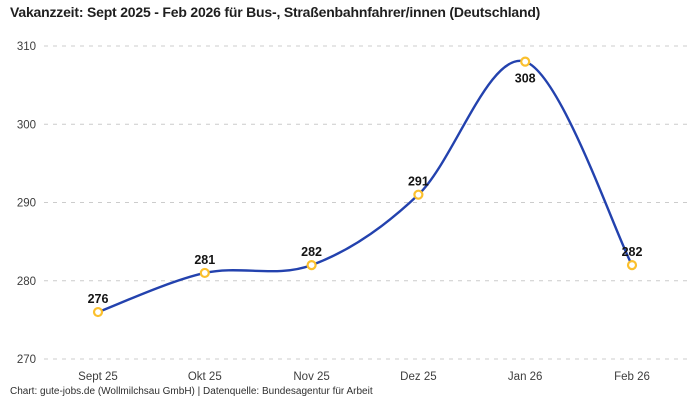 This screenshot has height=400, width=700. Describe the element at coordinates (98, 377) in the screenshot. I see `x-axis-tick-label: Sept 25` at that location.